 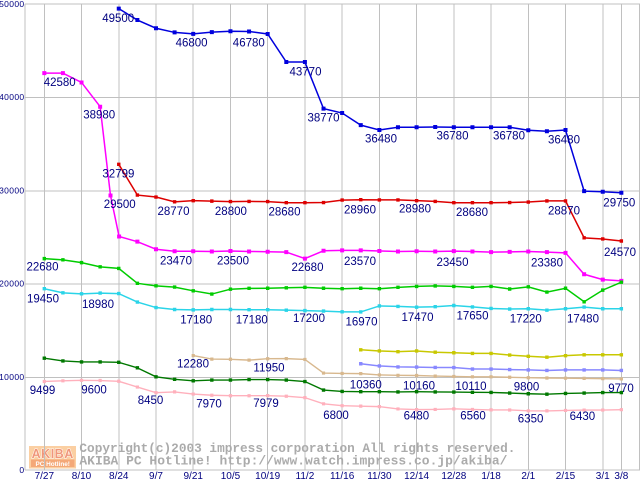 I want to click on svg-text: 38770, so click(x=324, y=119).